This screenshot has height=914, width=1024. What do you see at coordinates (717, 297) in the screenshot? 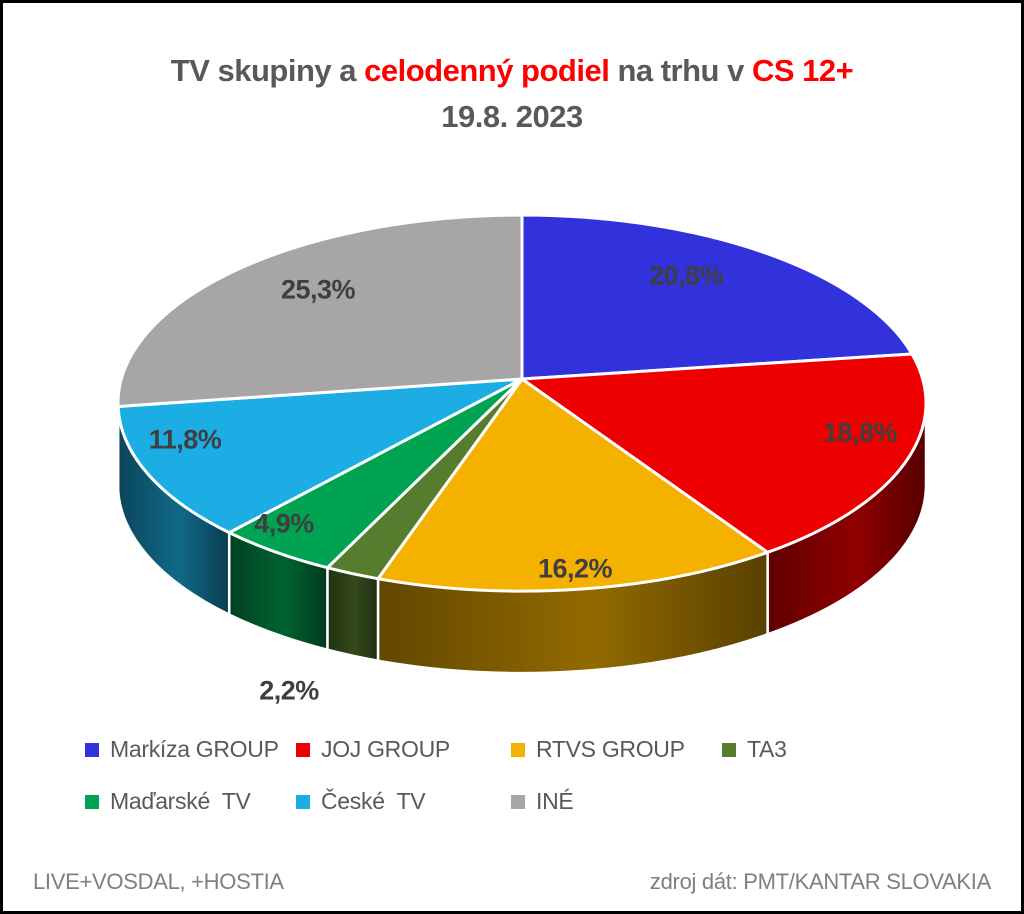
I see `pie-slice-markiza-group` at bounding box center [717, 297].